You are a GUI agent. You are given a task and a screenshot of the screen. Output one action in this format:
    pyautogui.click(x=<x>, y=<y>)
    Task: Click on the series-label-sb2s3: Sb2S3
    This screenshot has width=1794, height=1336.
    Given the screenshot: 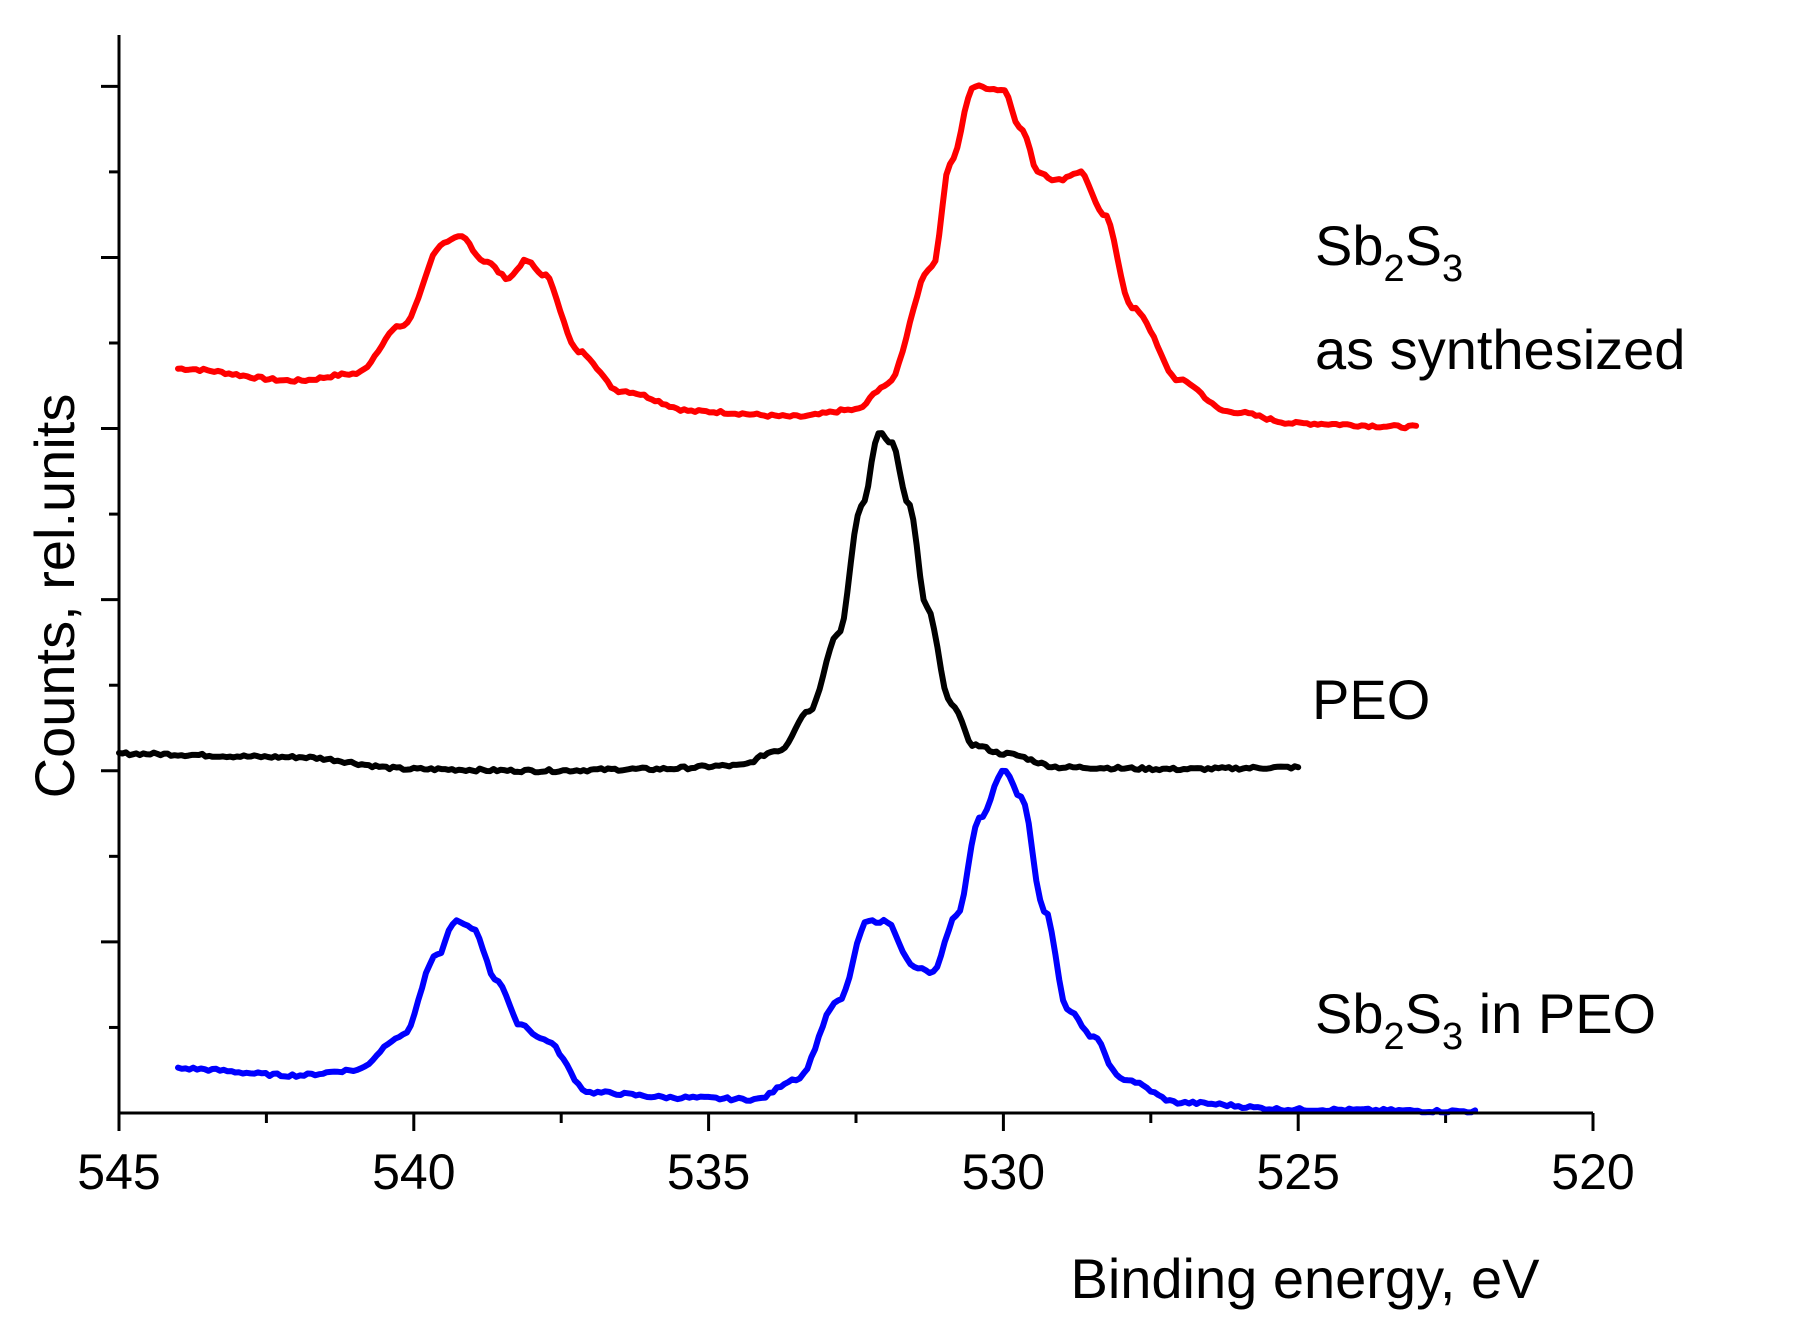 What is the action you would take?
    pyautogui.click(x=1389, y=252)
    